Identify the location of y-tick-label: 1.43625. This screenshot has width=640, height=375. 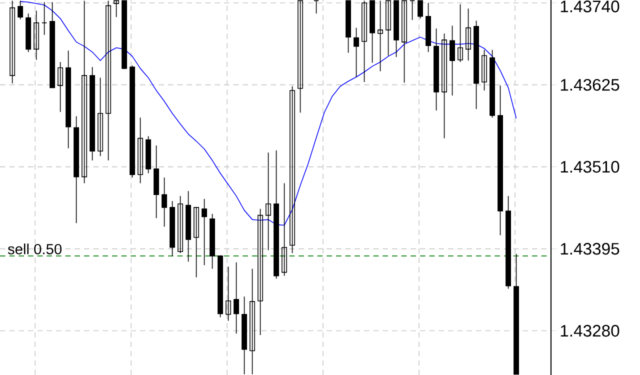
(590, 84).